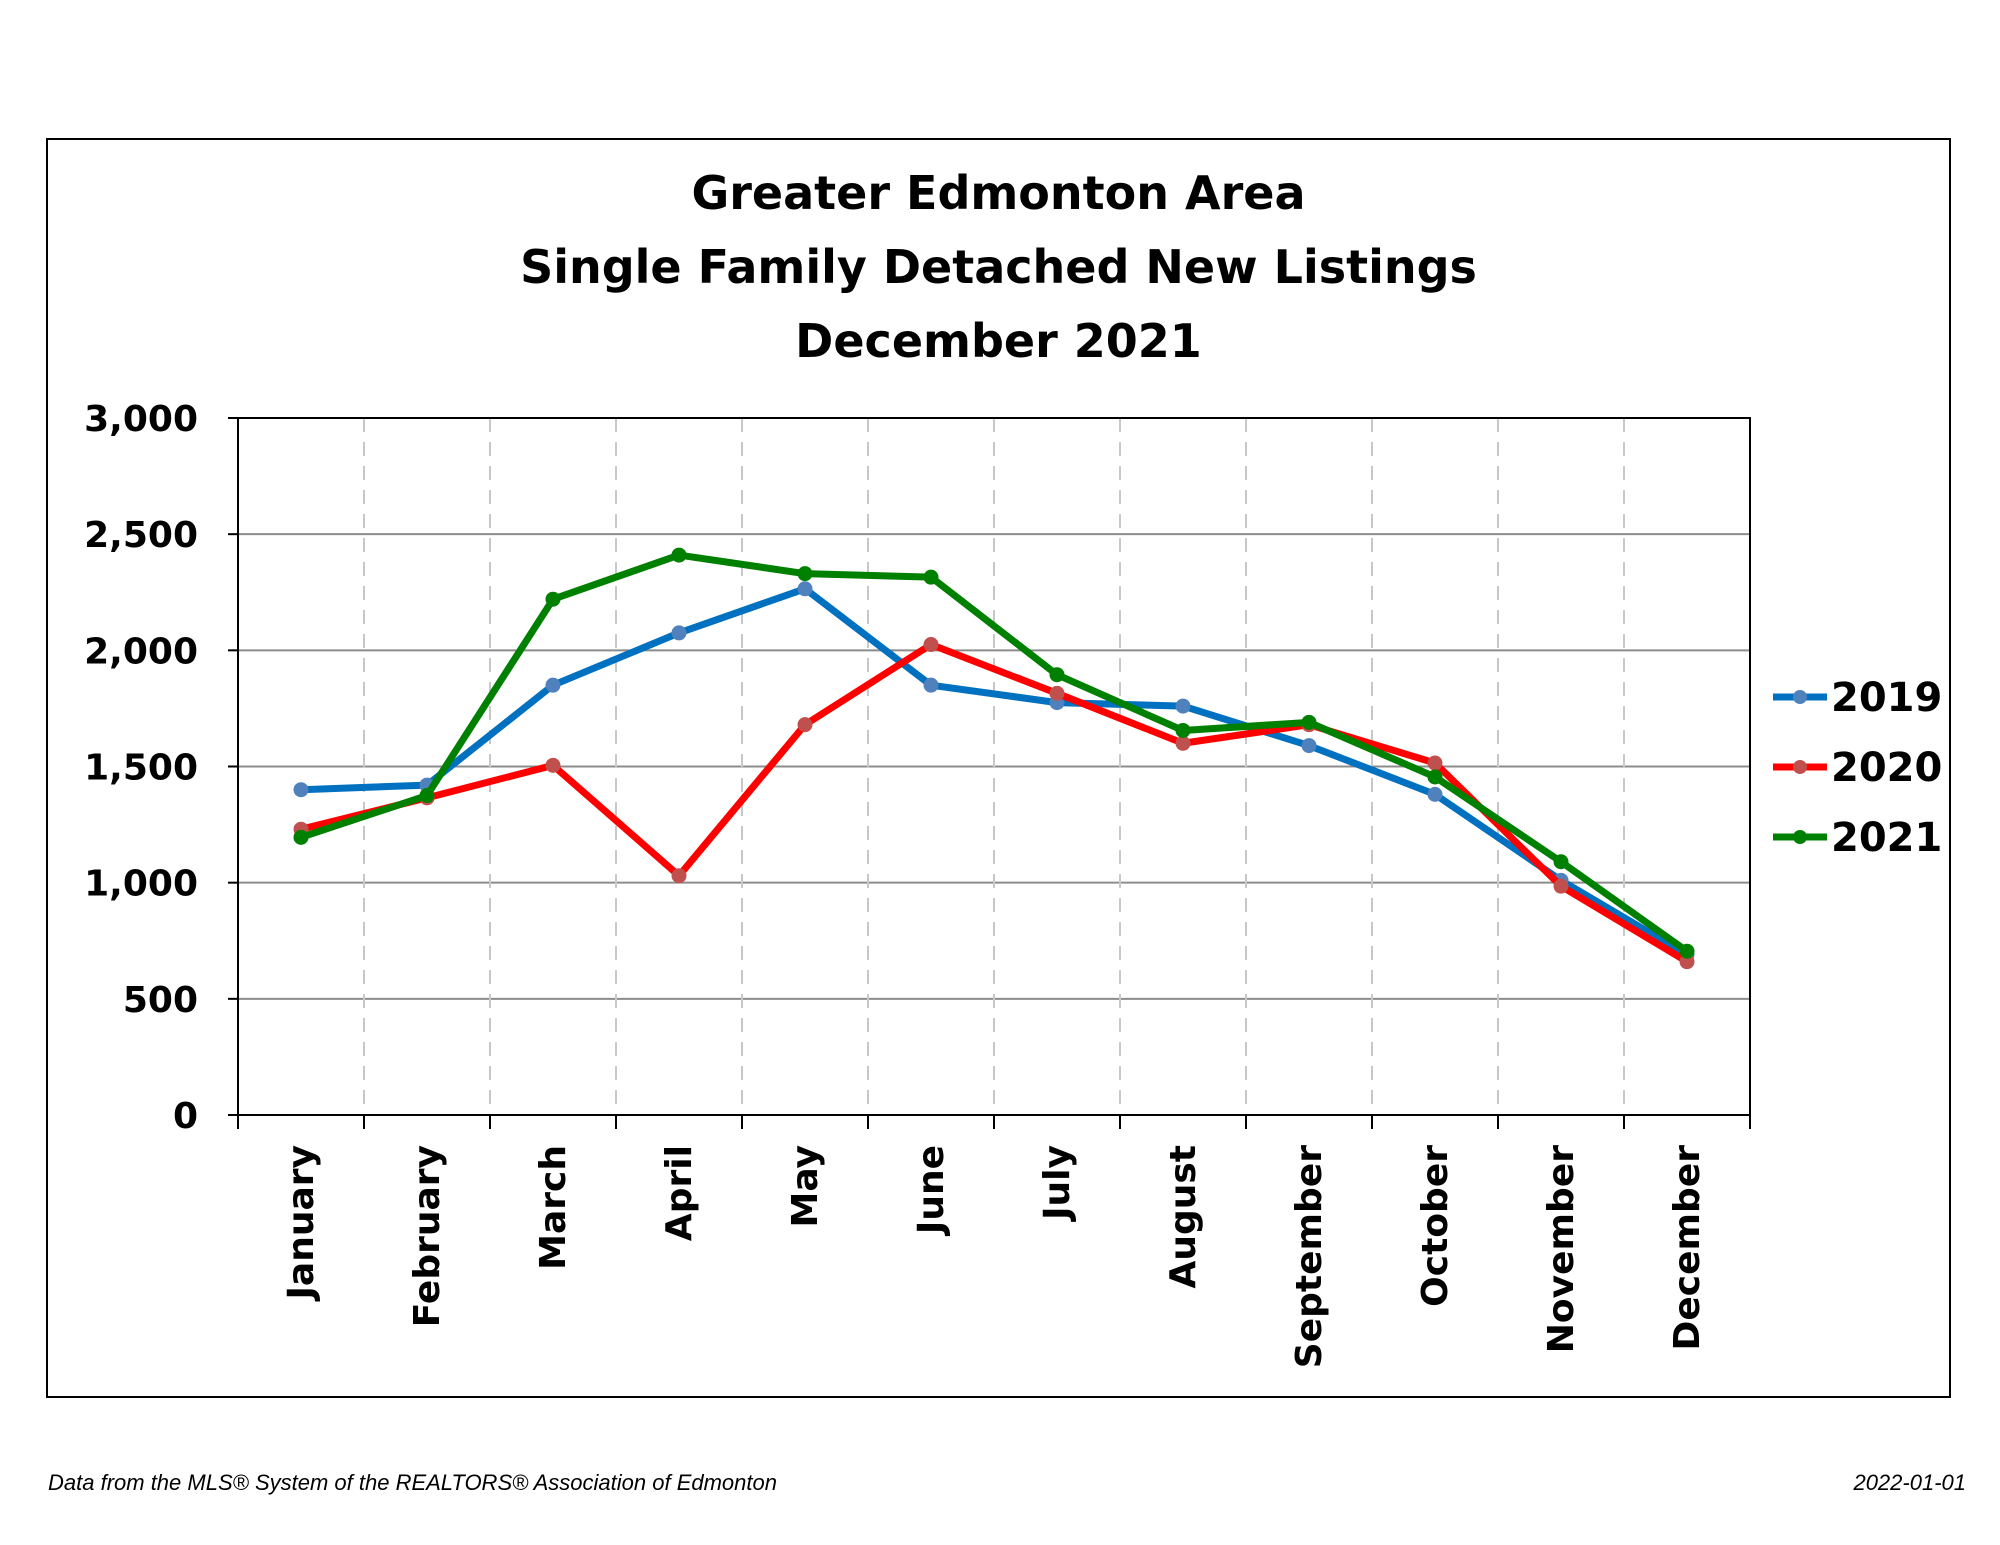  Describe the element at coordinates (1886, 838) in the screenshot. I see `legend-label-2021: 2021` at that location.